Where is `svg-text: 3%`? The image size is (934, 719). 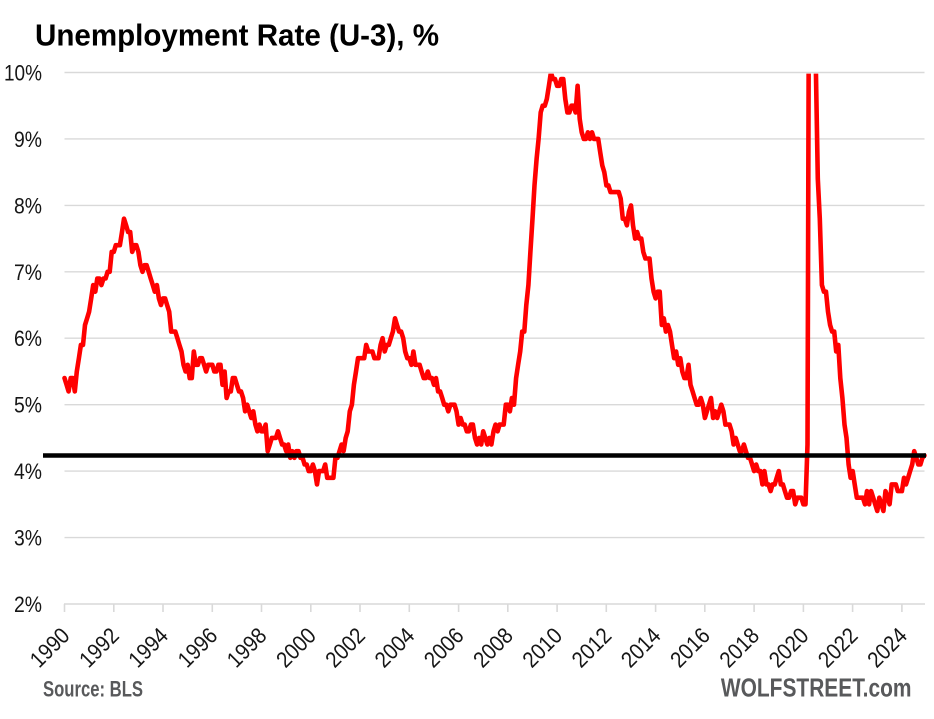 svg-text: 3% is located at coordinates (28, 538).